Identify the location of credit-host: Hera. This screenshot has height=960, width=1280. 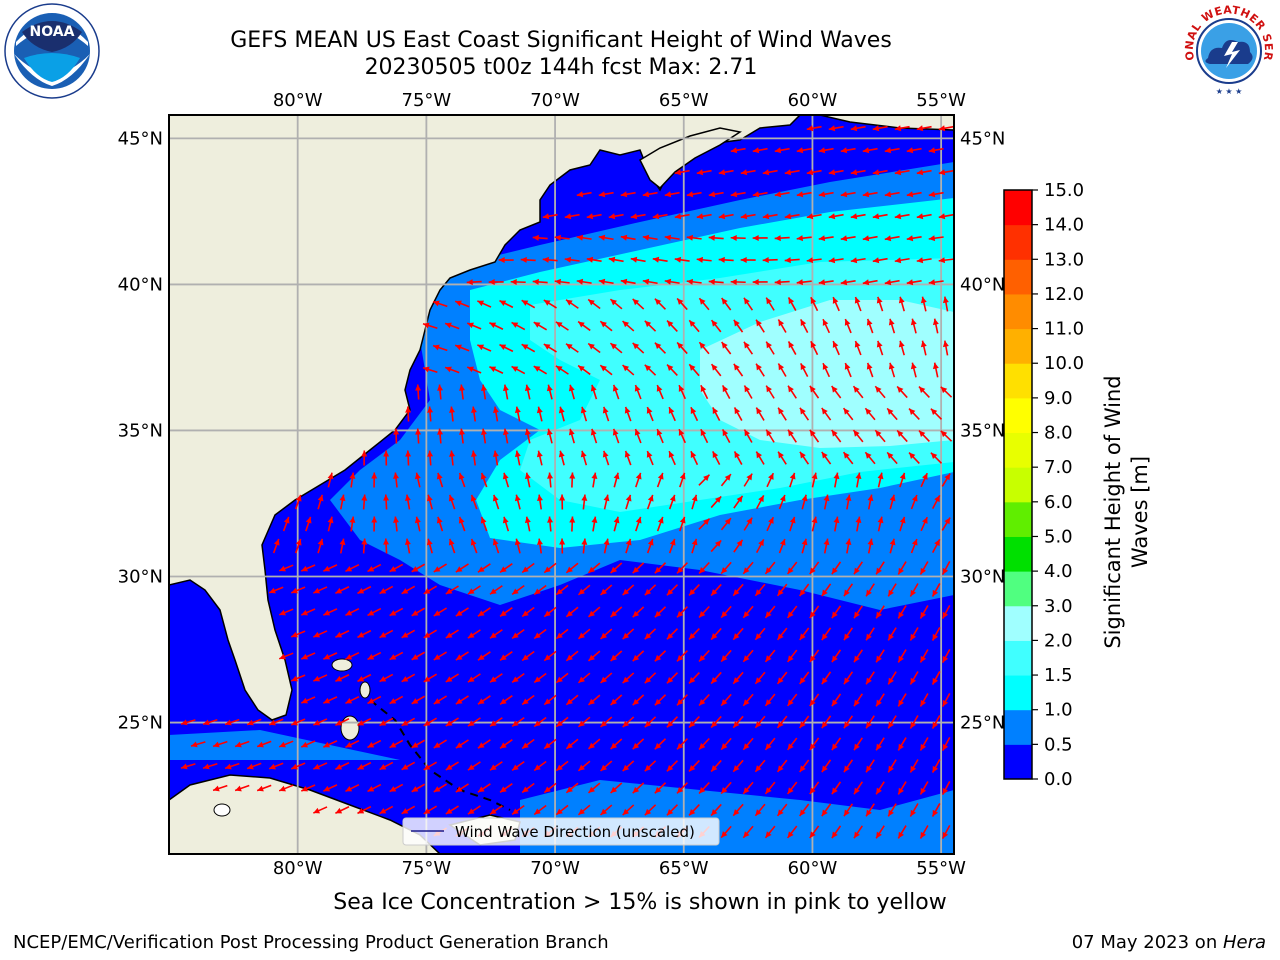
(1244, 942).